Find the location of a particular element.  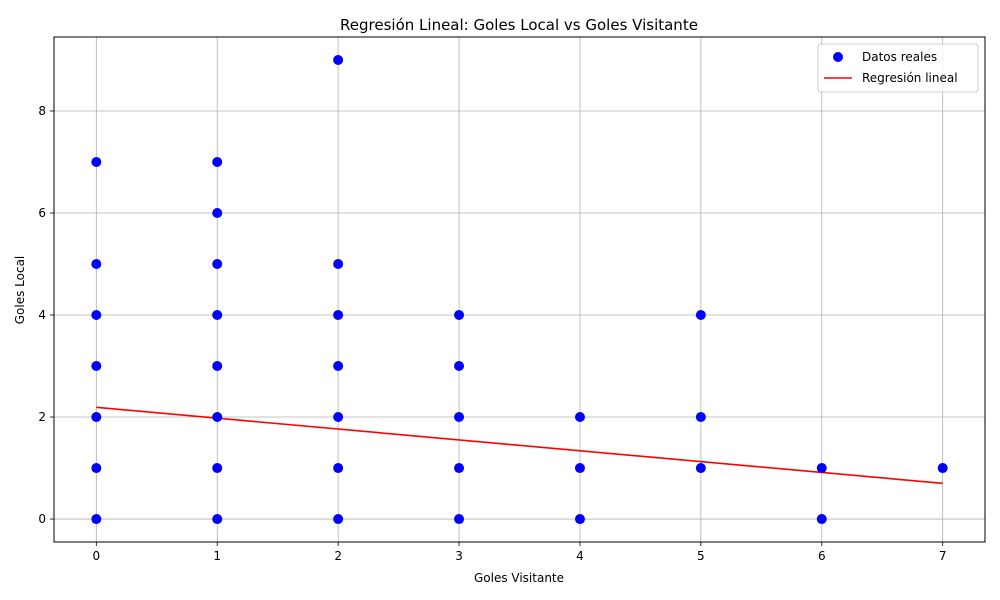

regression-layer is located at coordinates (519, 445).